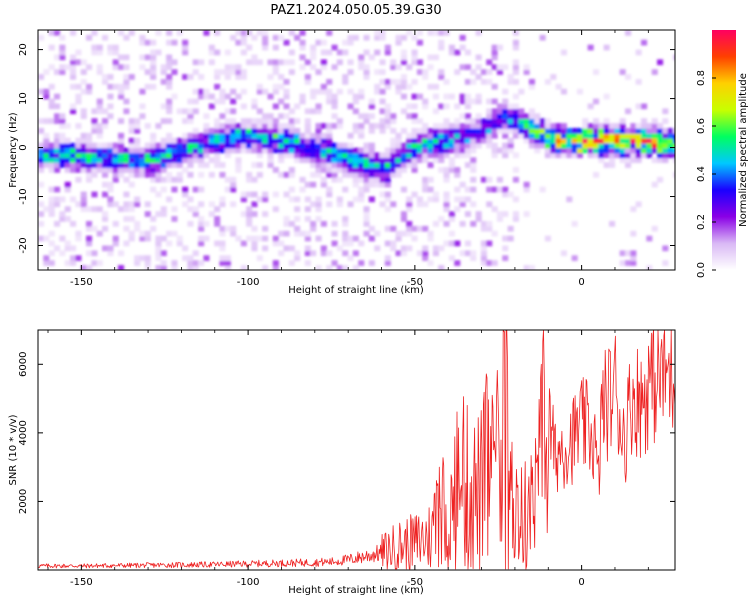  I want to click on y-tick-label: 4000, so click(23, 432).